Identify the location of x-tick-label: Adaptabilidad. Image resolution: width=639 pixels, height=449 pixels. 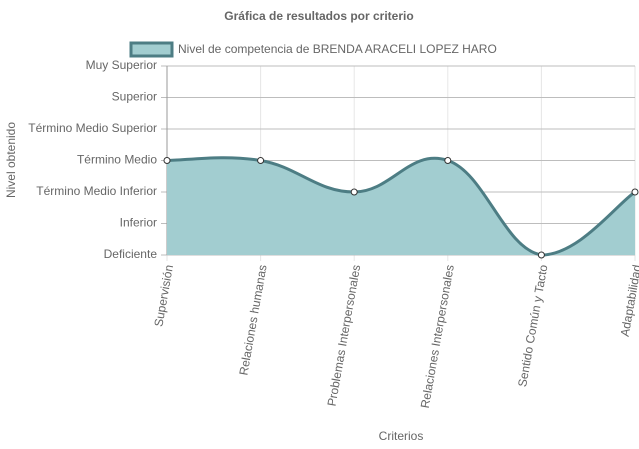
(628, 301).